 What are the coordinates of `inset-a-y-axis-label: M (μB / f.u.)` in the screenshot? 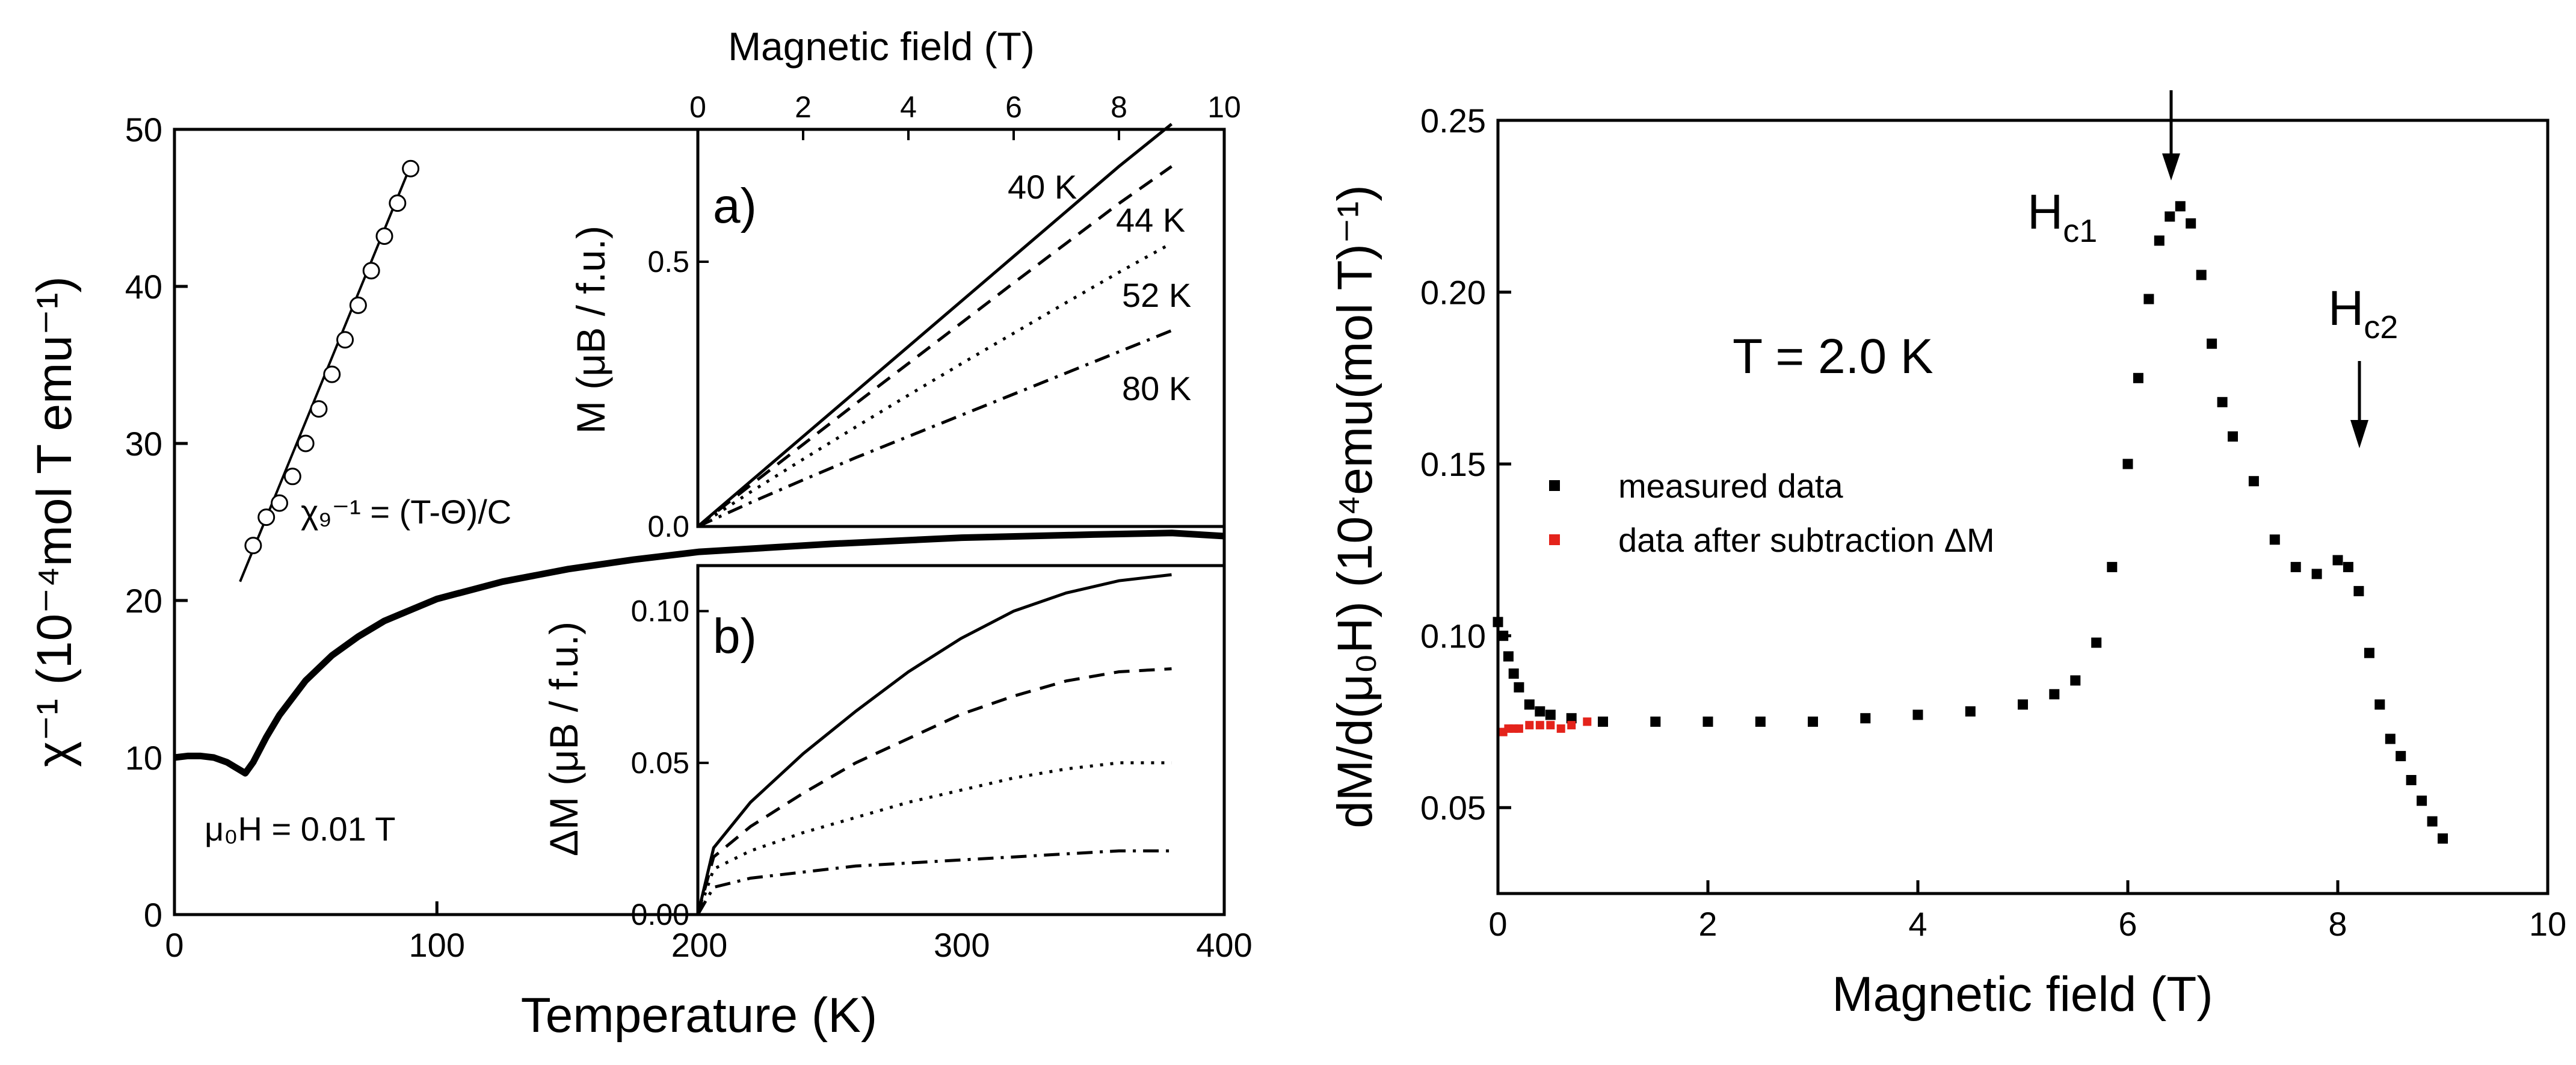 It's located at (591, 330).